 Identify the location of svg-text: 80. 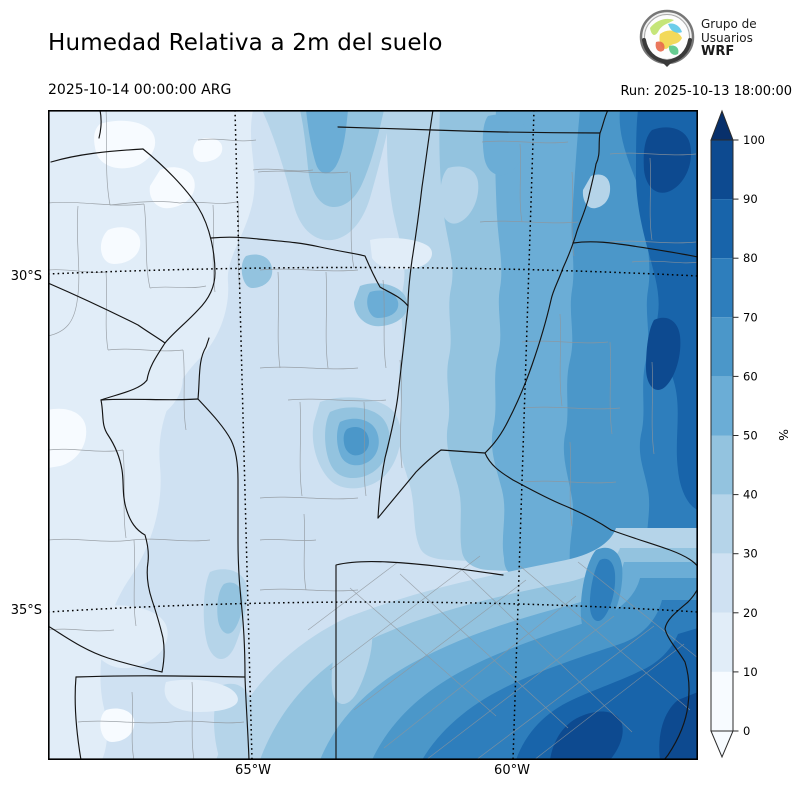
(750, 258).